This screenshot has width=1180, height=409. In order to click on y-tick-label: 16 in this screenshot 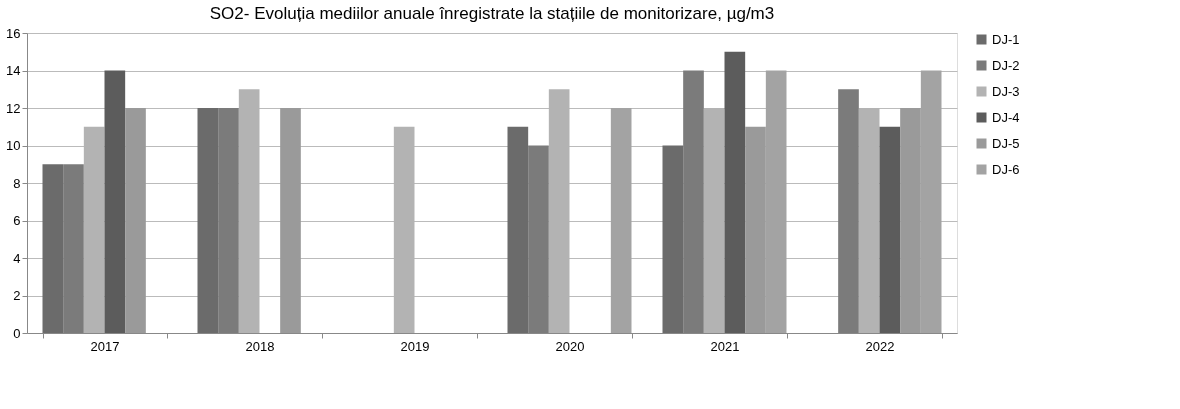, I will do `click(13, 33)`.